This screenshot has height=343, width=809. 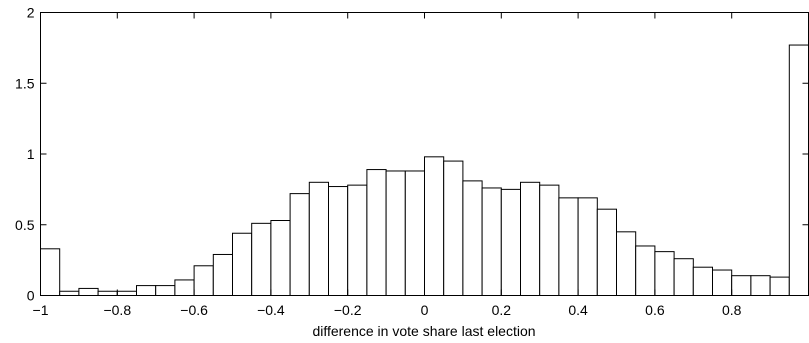 I want to click on x-axis-label: difference in vote share last election, so click(x=423, y=331).